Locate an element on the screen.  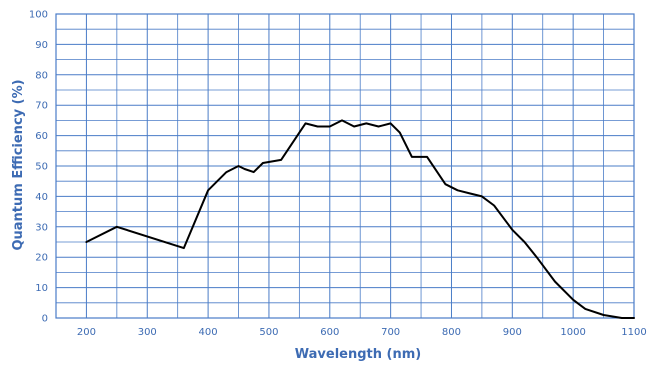
y-tick-label: 70 is located at coordinates (41, 106).